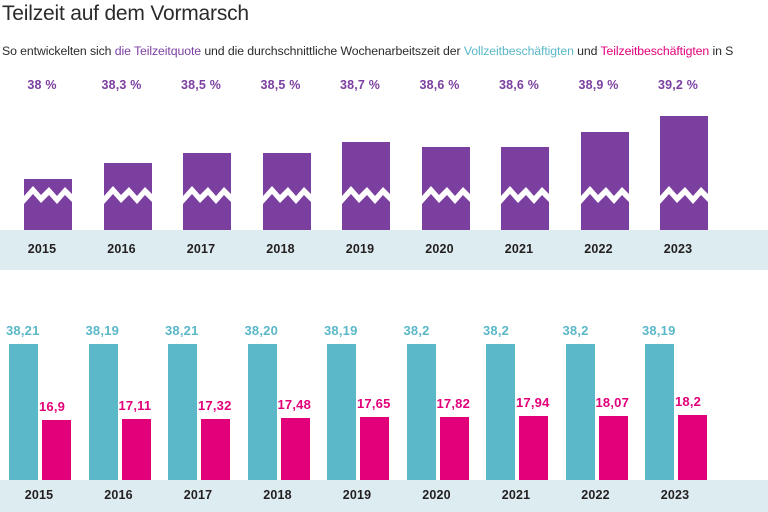  What do you see at coordinates (453, 403) in the screenshot?
I see `value-label-teilzeit-2020: 17,82` at bounding box center [453, 403].